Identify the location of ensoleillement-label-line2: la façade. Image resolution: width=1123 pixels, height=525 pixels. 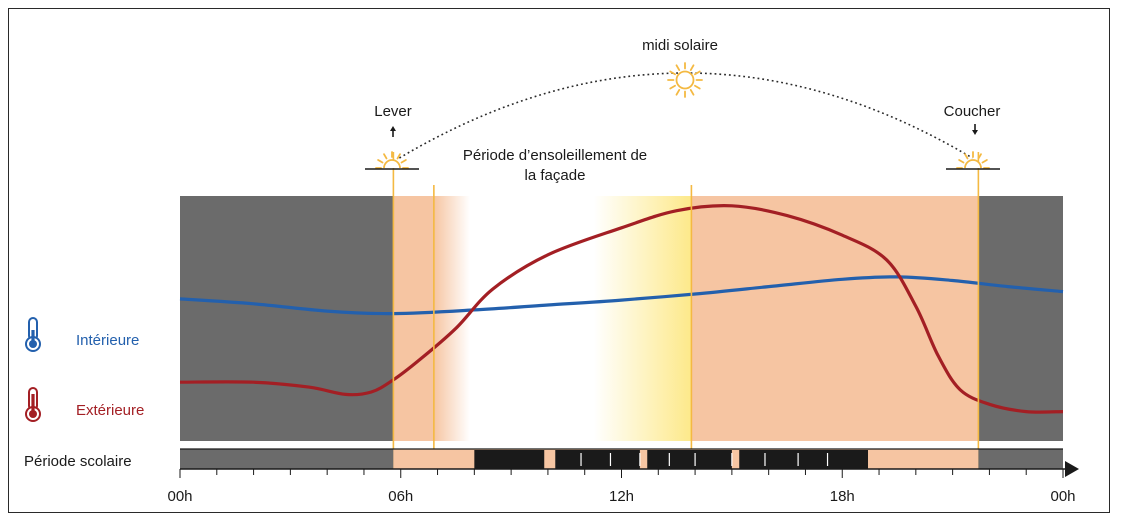
(555, 175).